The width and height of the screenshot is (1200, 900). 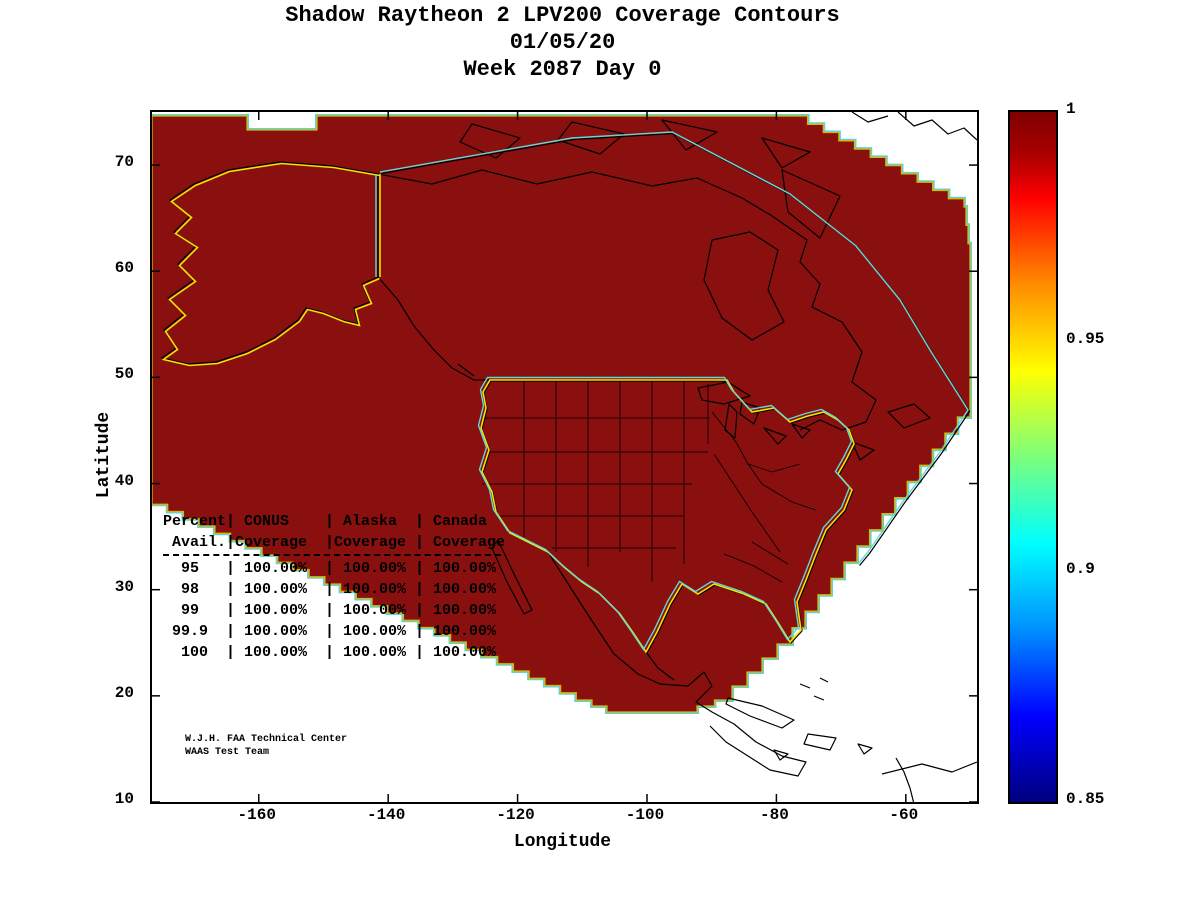 I want to click on y-tick-label: 40, so click(x=124, y=480).